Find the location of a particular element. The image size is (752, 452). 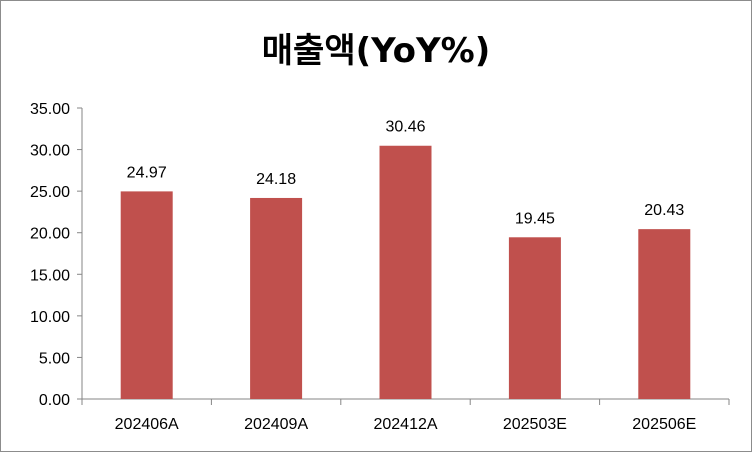

data-label: 20.43 is located at coordinates (664, 210).